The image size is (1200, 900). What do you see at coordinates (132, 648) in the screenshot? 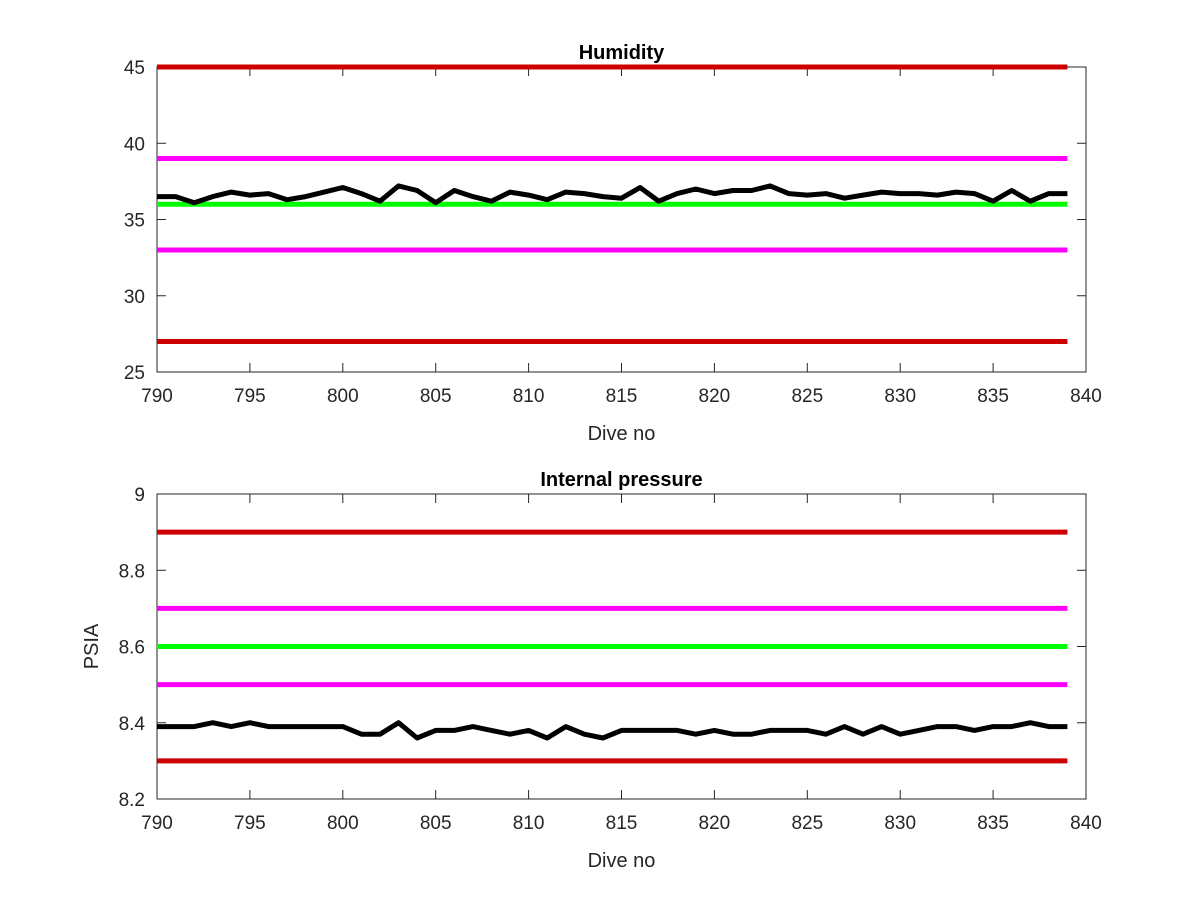
I see `y-tick-label: 8.6` at bounding box center [132, 648].